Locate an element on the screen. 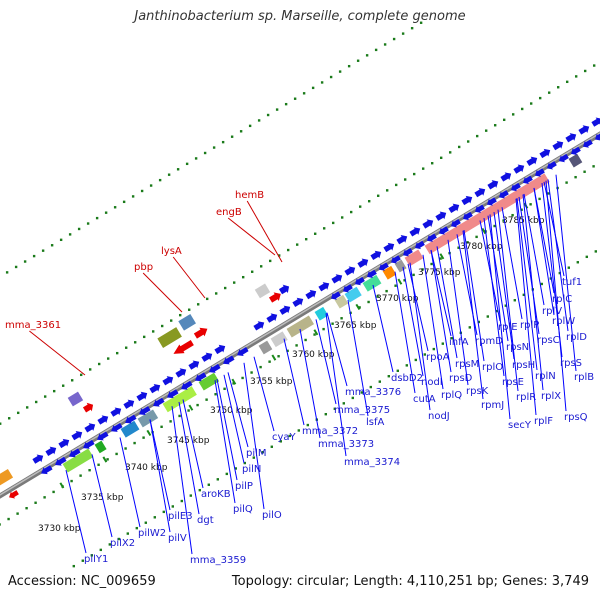 The width and height of the screenshot is (600, 600). gene-label-rplV: rplV is located at coordinates (552, 311).